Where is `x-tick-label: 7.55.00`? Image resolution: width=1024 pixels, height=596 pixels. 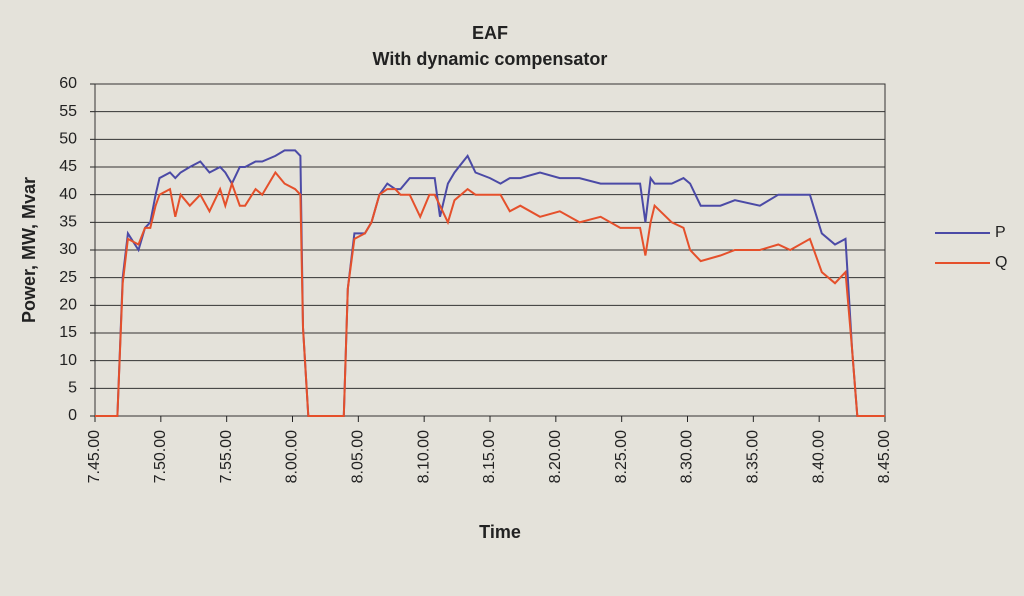
x-tick-label: 7.55.00 is located at coordinates (226, 456).